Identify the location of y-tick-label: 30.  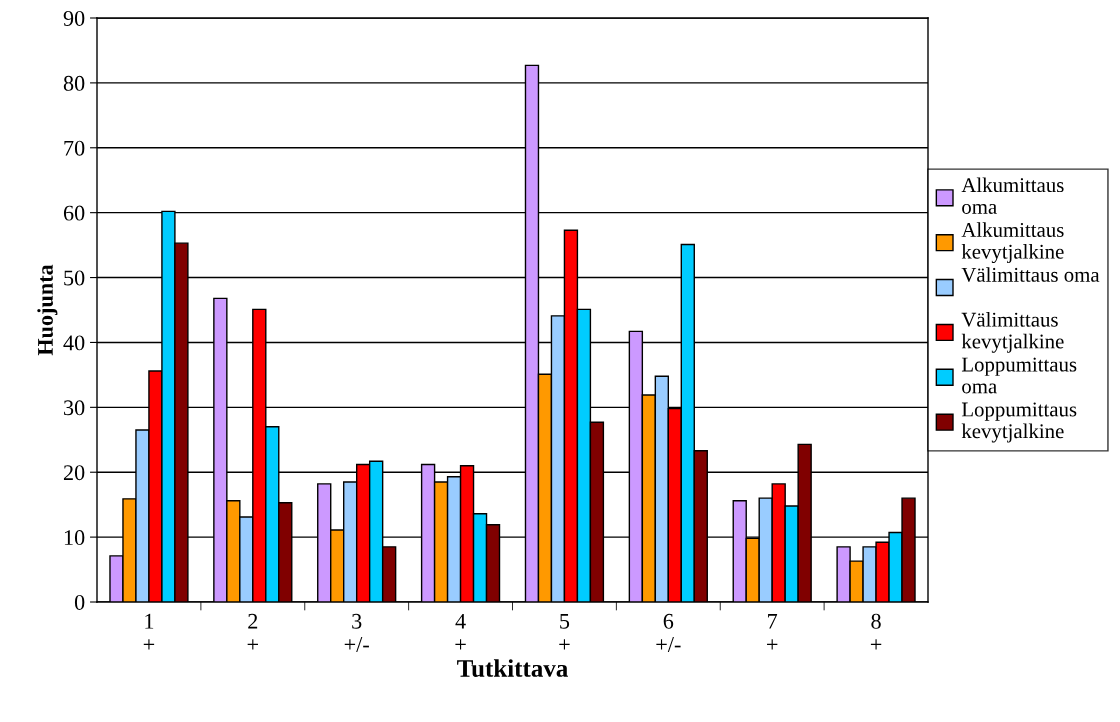
(74, 408).